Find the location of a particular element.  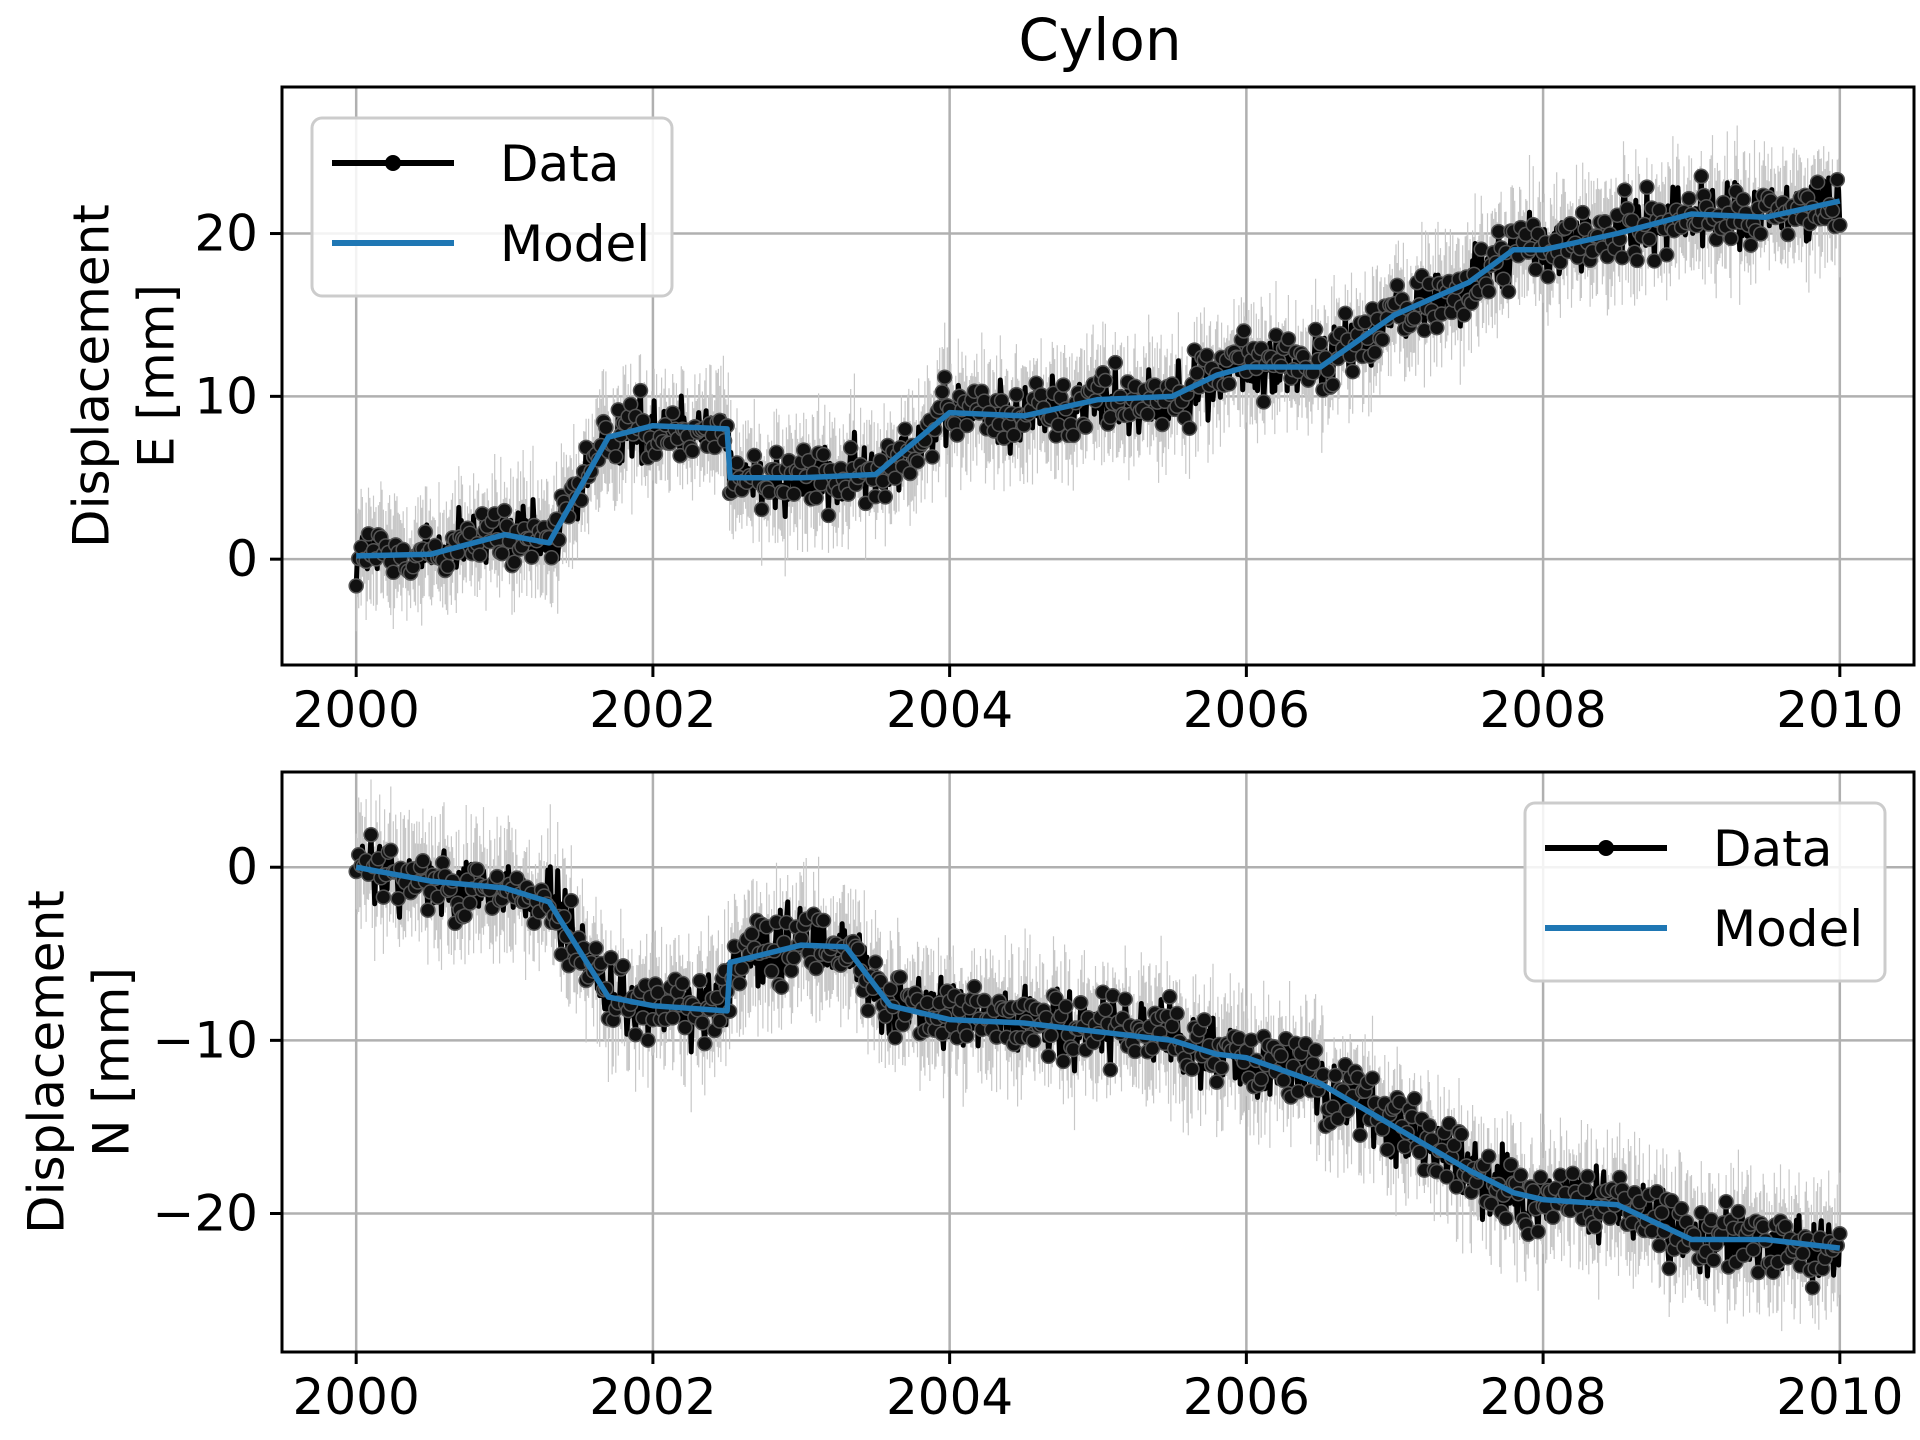

y-tick-label: −10 is located at coordinates (205, 1040).